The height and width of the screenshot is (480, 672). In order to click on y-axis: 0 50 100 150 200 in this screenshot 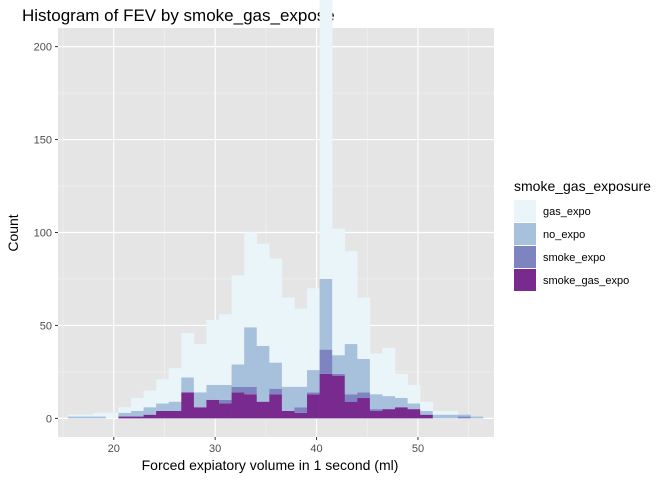, I will do `click(46, 233)`.